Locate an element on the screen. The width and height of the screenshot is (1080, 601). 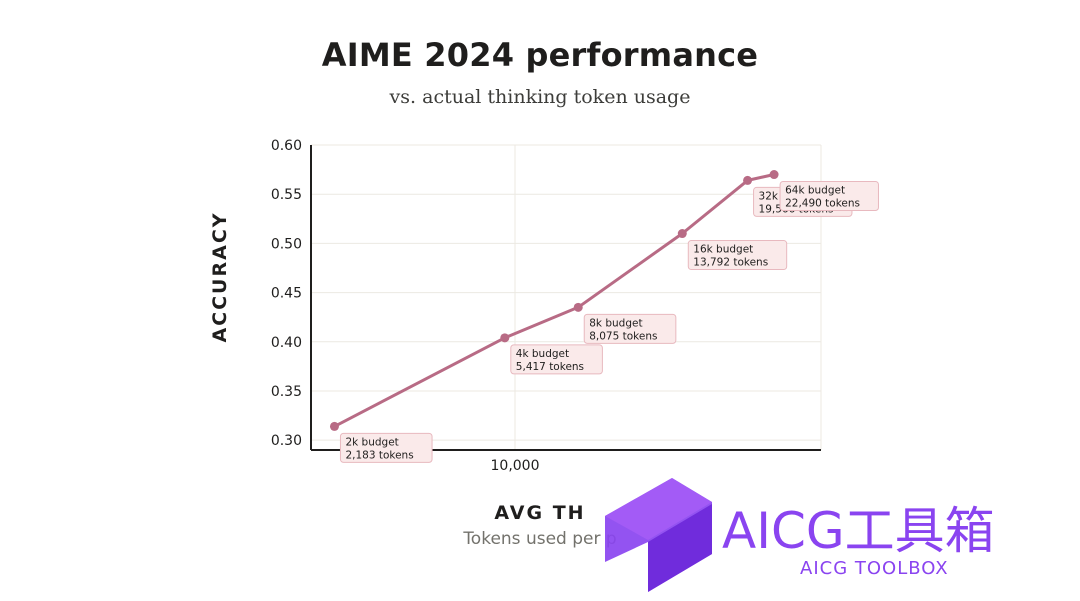
y-tick-label: 0.40 is located at coordinates (286, 343).